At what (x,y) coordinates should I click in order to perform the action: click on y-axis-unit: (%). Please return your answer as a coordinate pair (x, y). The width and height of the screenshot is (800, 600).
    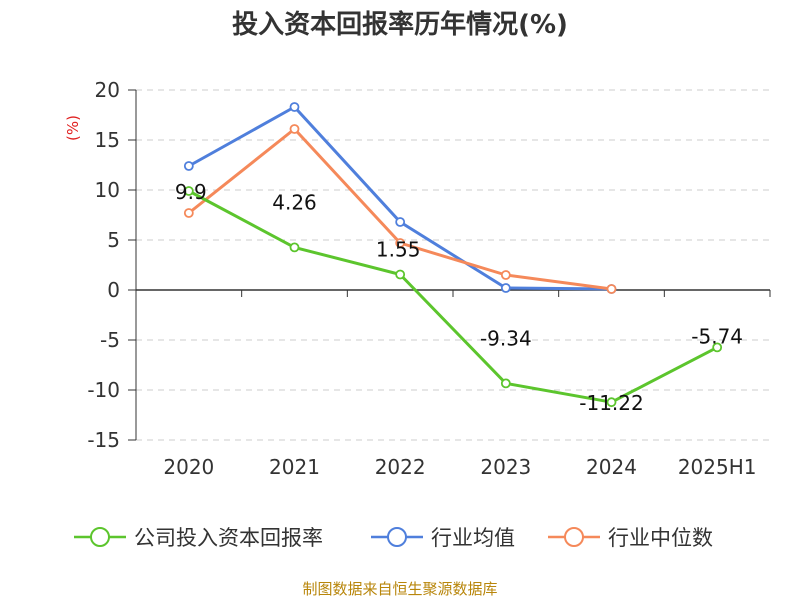
    Looking at the image, I should click on (73, 128).